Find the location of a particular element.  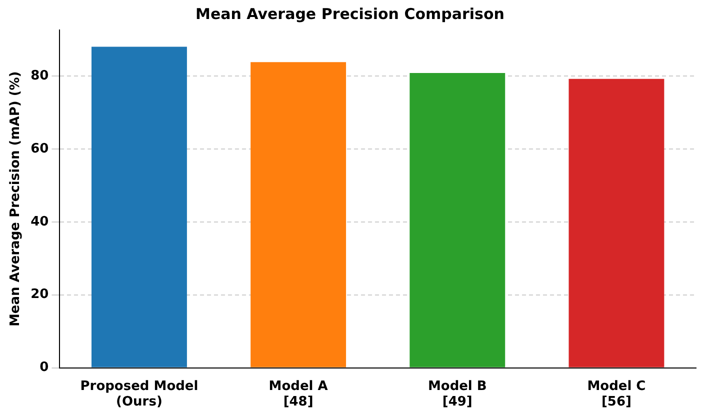

x-tick-label: Model A [48] is located at coordinates (298, 394).